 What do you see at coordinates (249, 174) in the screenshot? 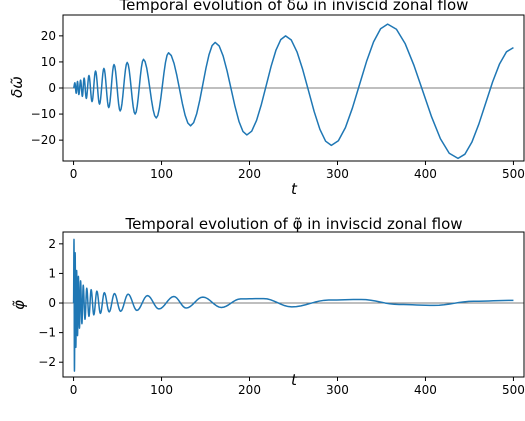
I see `top-x-tick-label: 200` at bounding box center [249, 174].